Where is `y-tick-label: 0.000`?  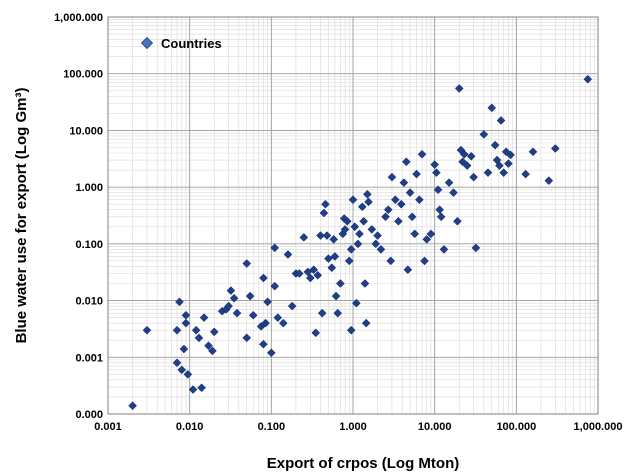 y-tick-label: 0.000 is located at coordinates (89, 415).